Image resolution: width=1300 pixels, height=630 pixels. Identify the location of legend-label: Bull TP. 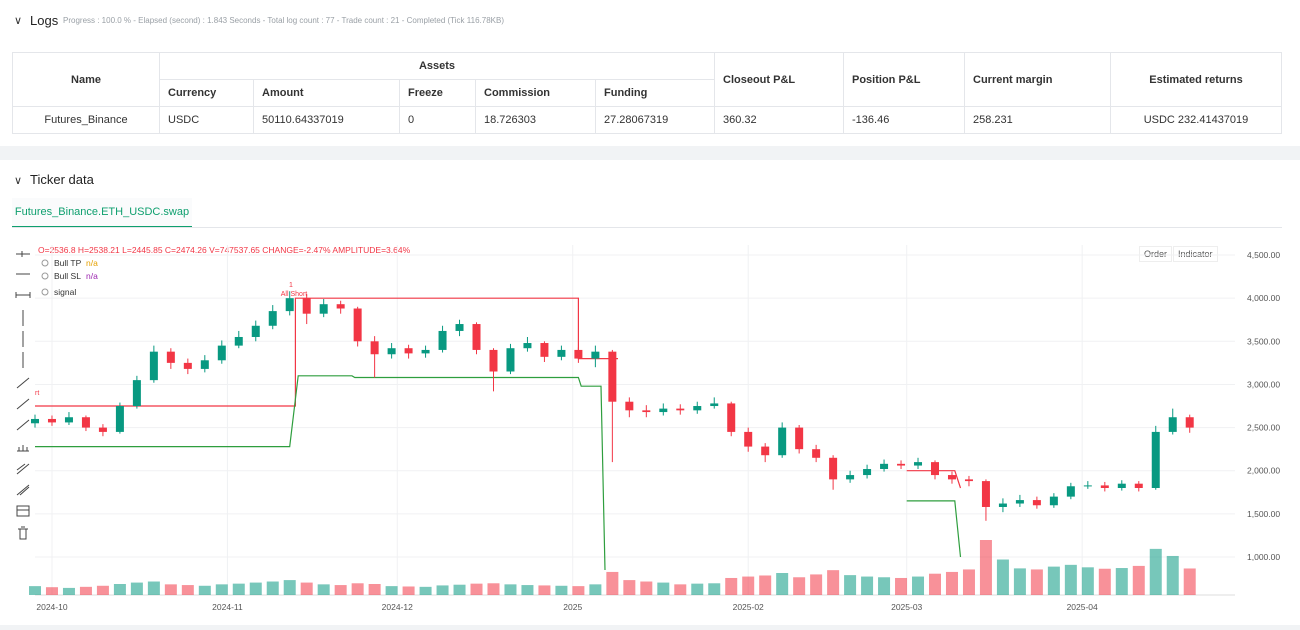
(68, 263).